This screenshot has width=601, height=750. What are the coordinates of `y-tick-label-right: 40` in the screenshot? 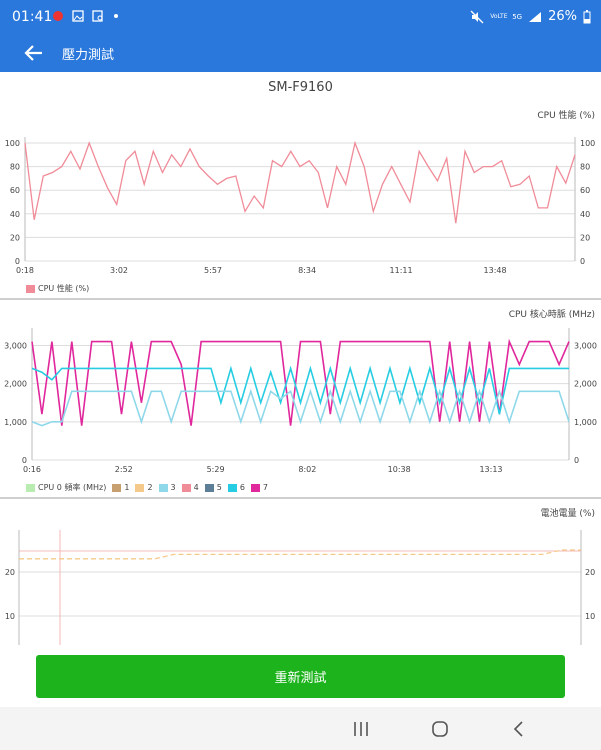 It's located at (585, 214).